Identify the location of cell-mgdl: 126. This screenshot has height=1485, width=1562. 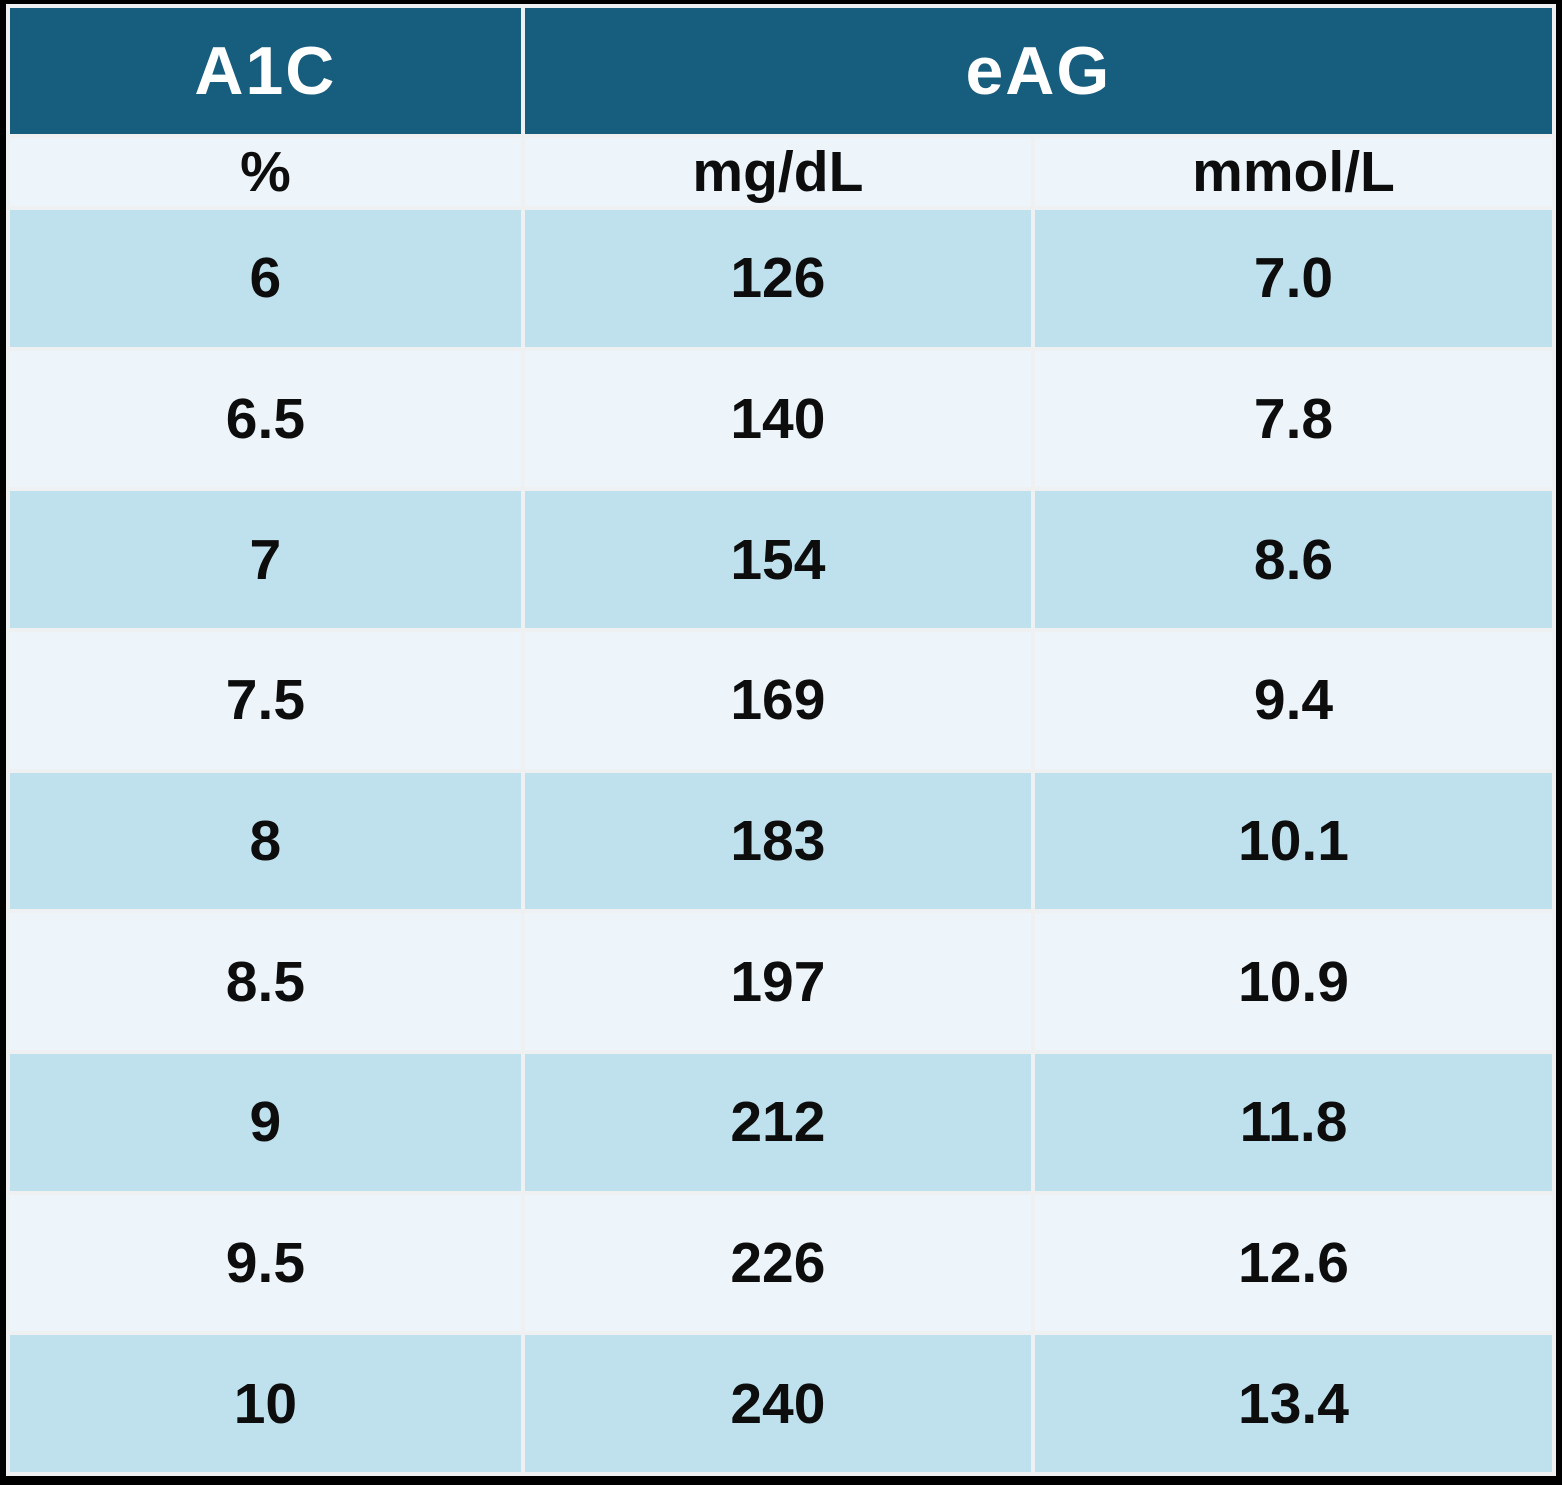
(778, 278).